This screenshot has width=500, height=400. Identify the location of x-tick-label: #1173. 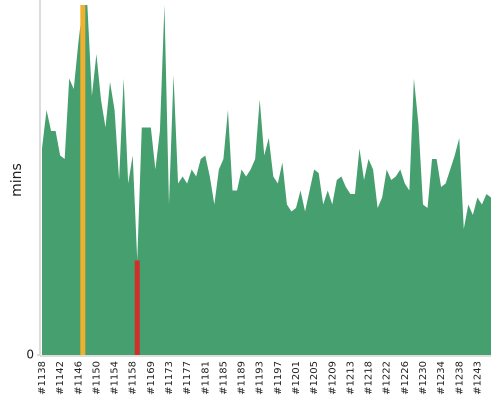
(169, 378).